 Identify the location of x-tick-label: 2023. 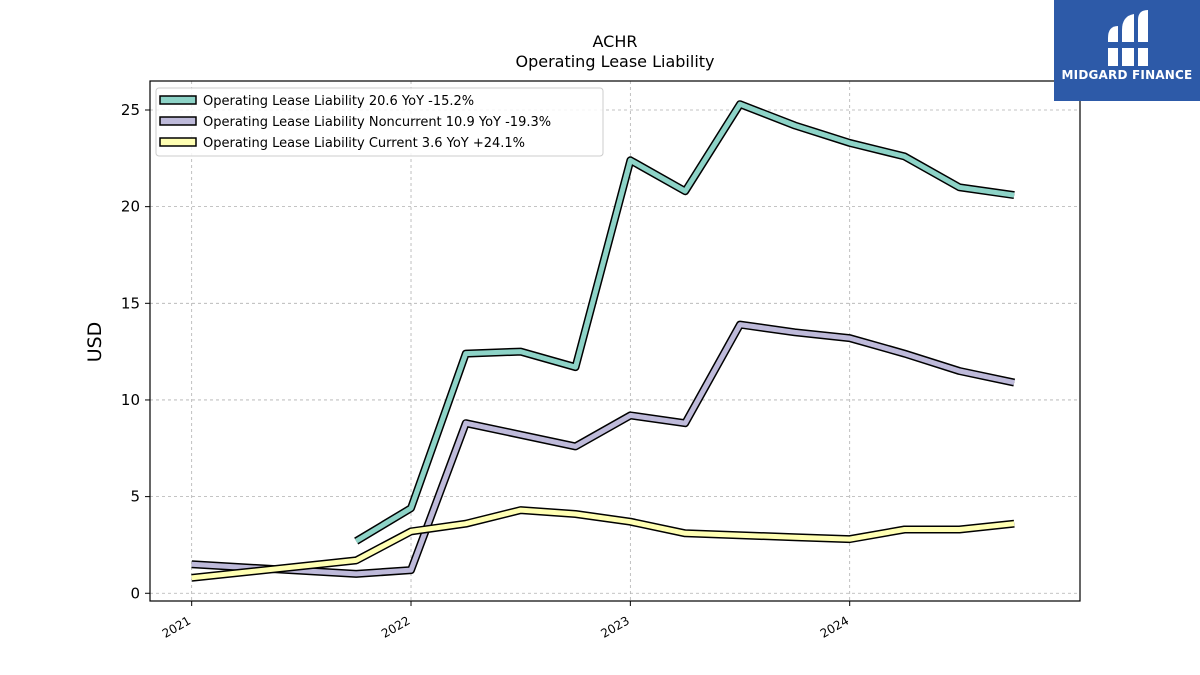
(614, 626).